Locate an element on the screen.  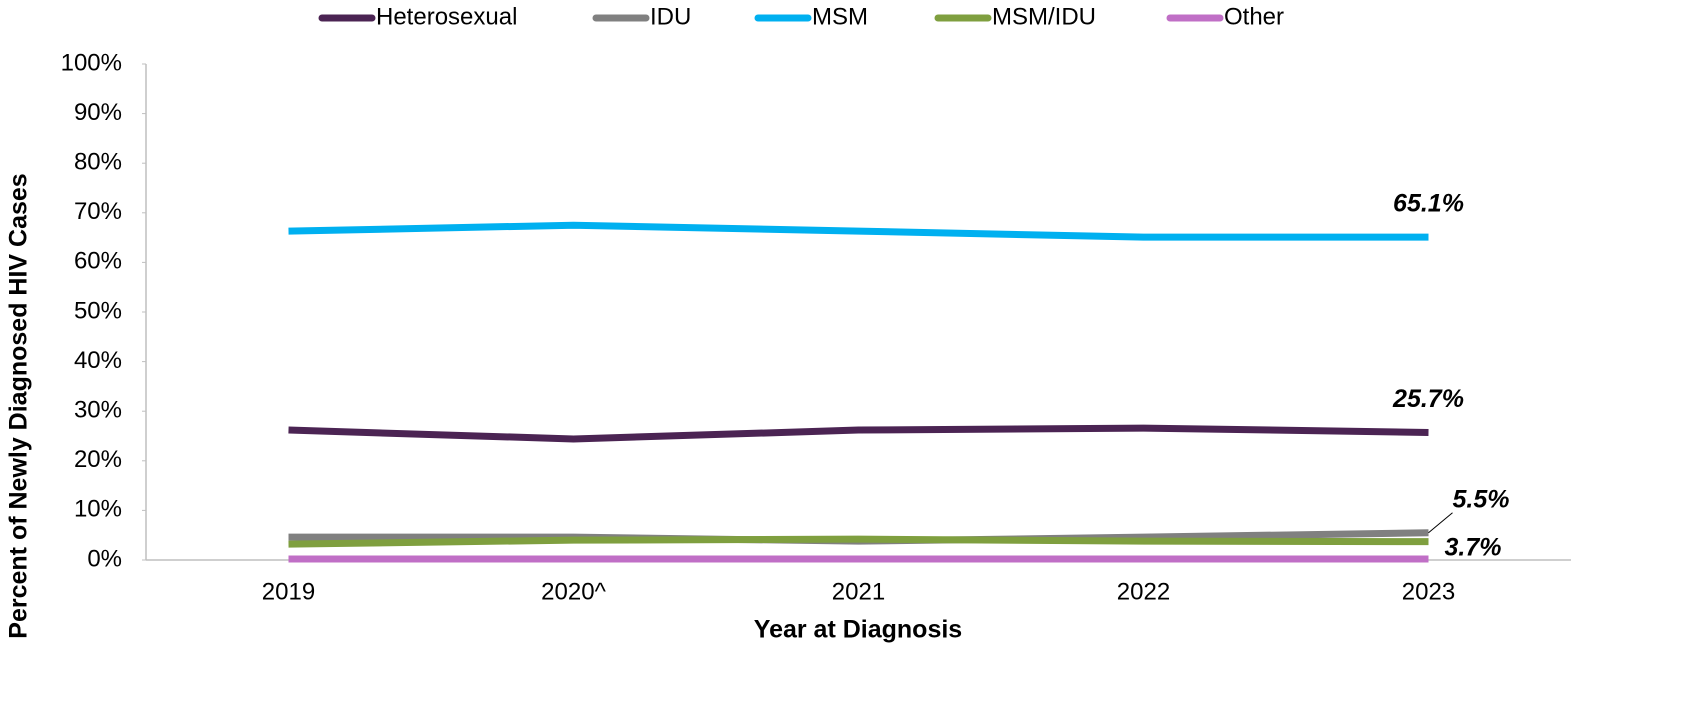
data-label: 25.7% is located at coordinates (1428, 399).